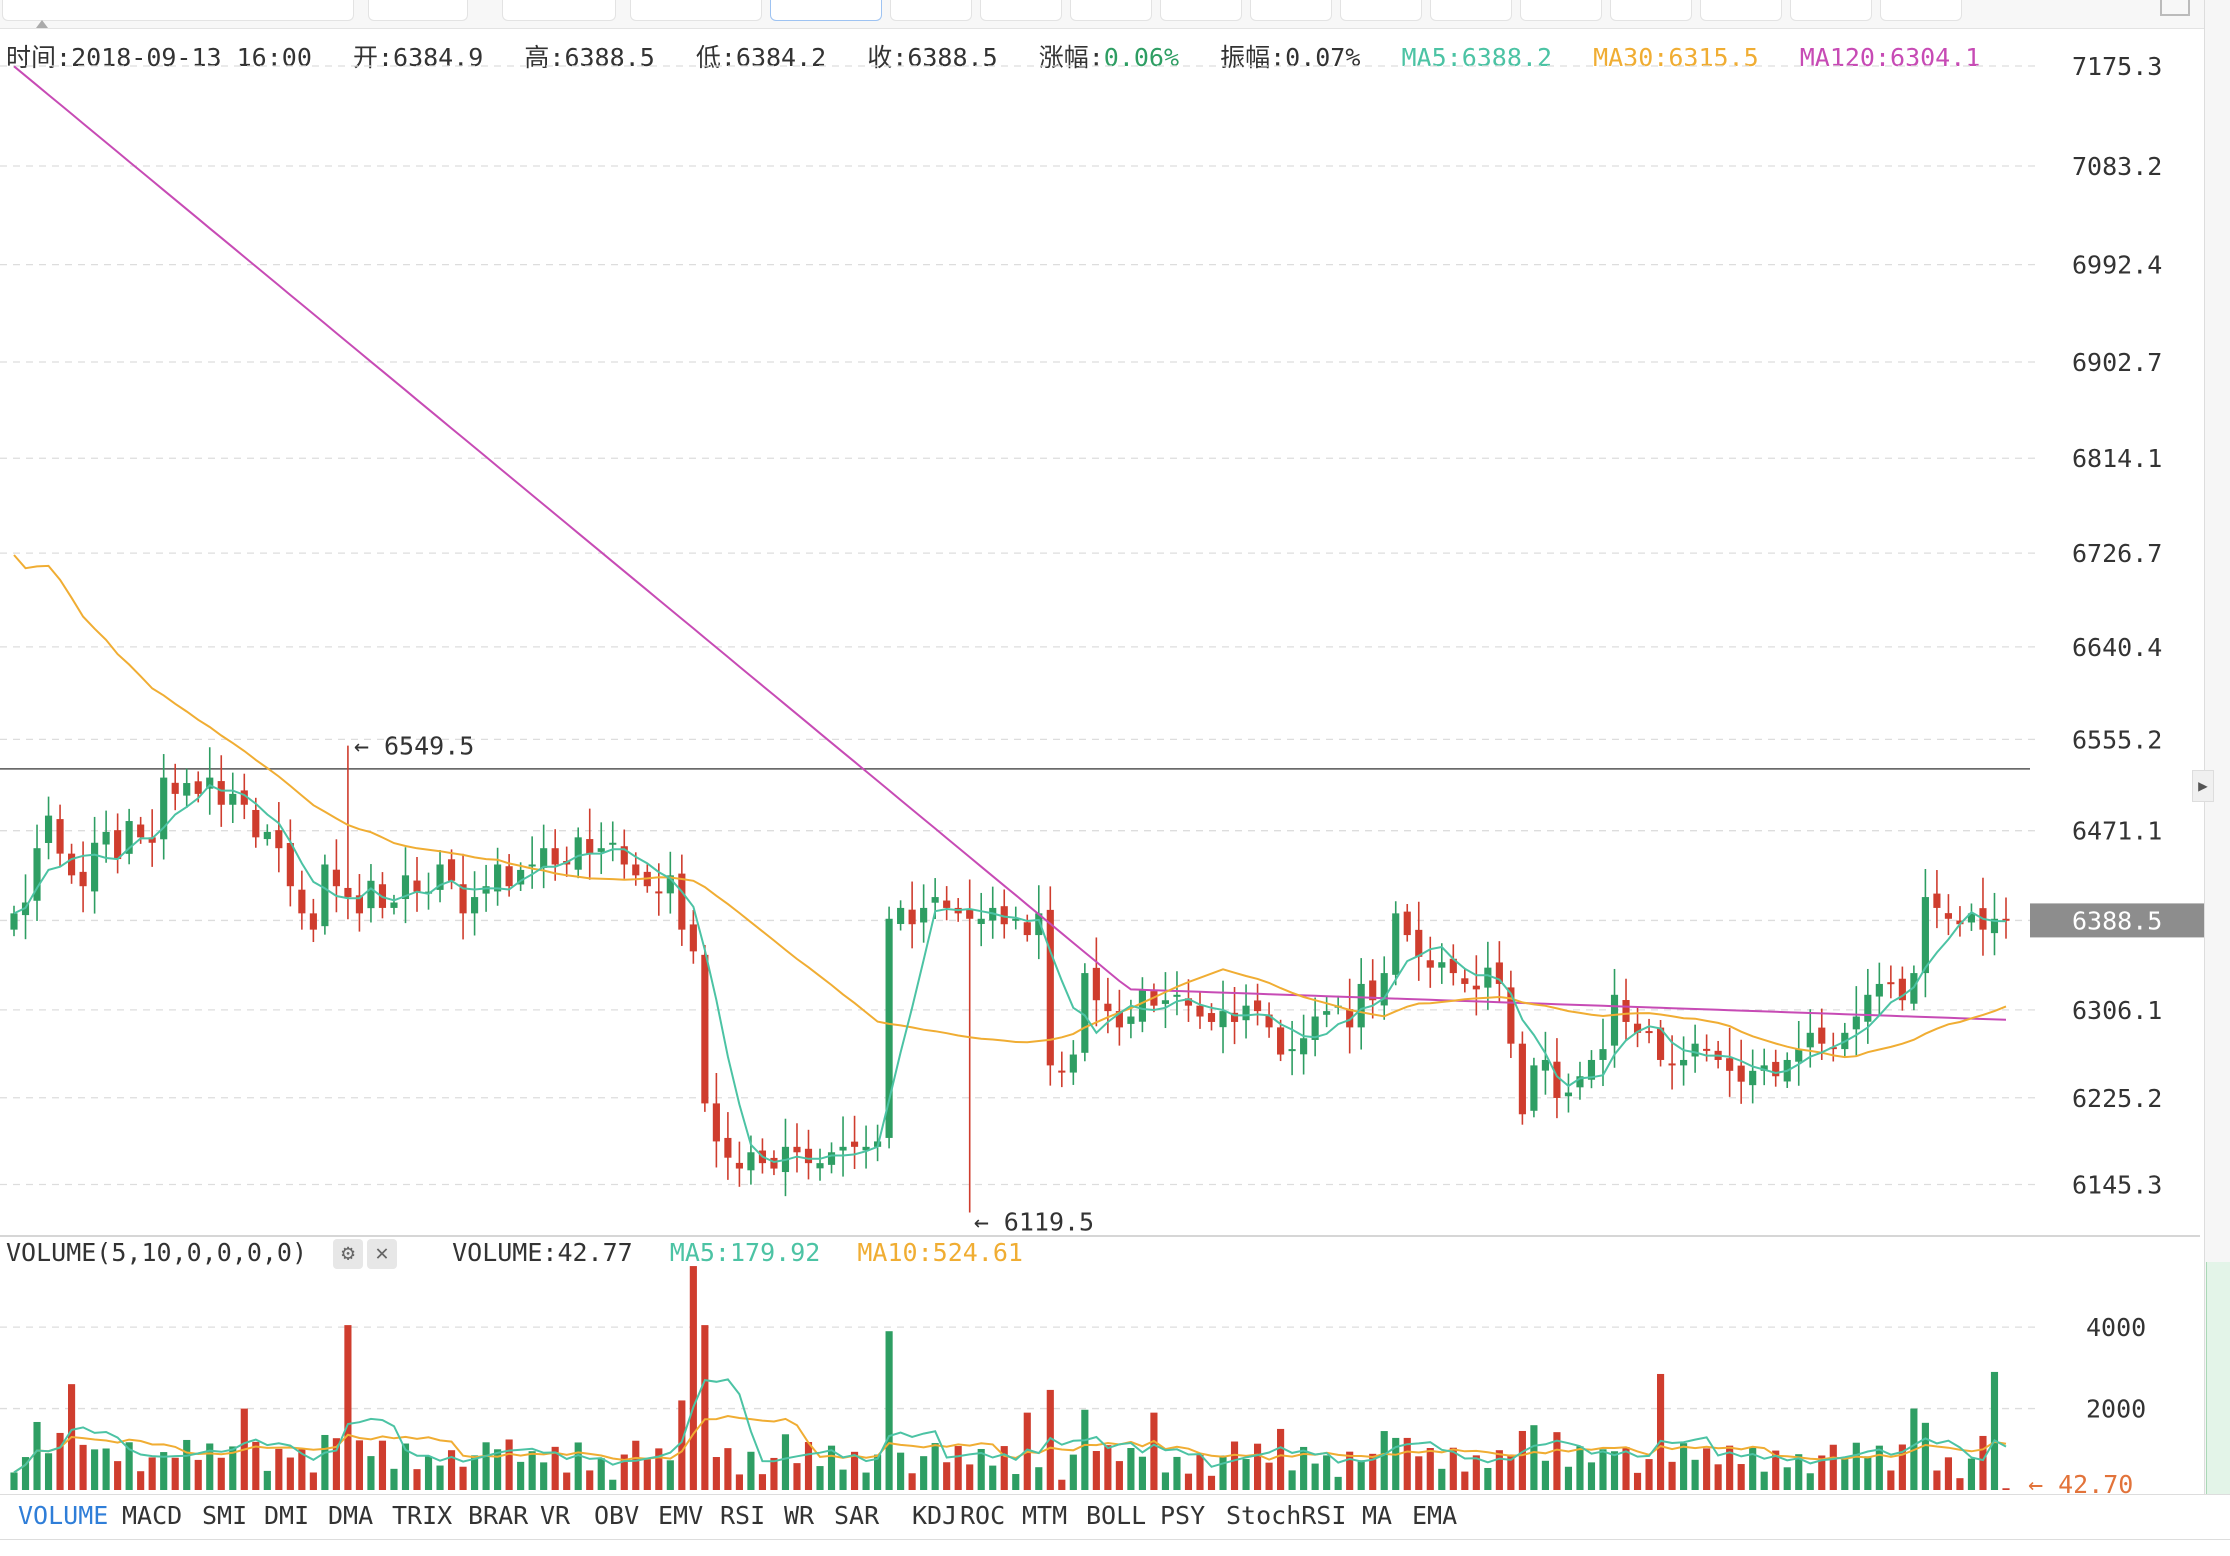 The image size is (2230, 1556). I want to click on indicator-tab-trix: TRIX, so click(422, 1515).